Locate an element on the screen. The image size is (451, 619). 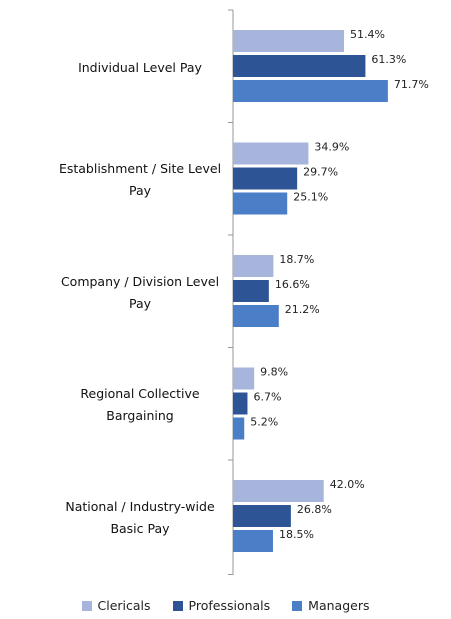
data-label: 18.7% is located at coordinates (296, 259).